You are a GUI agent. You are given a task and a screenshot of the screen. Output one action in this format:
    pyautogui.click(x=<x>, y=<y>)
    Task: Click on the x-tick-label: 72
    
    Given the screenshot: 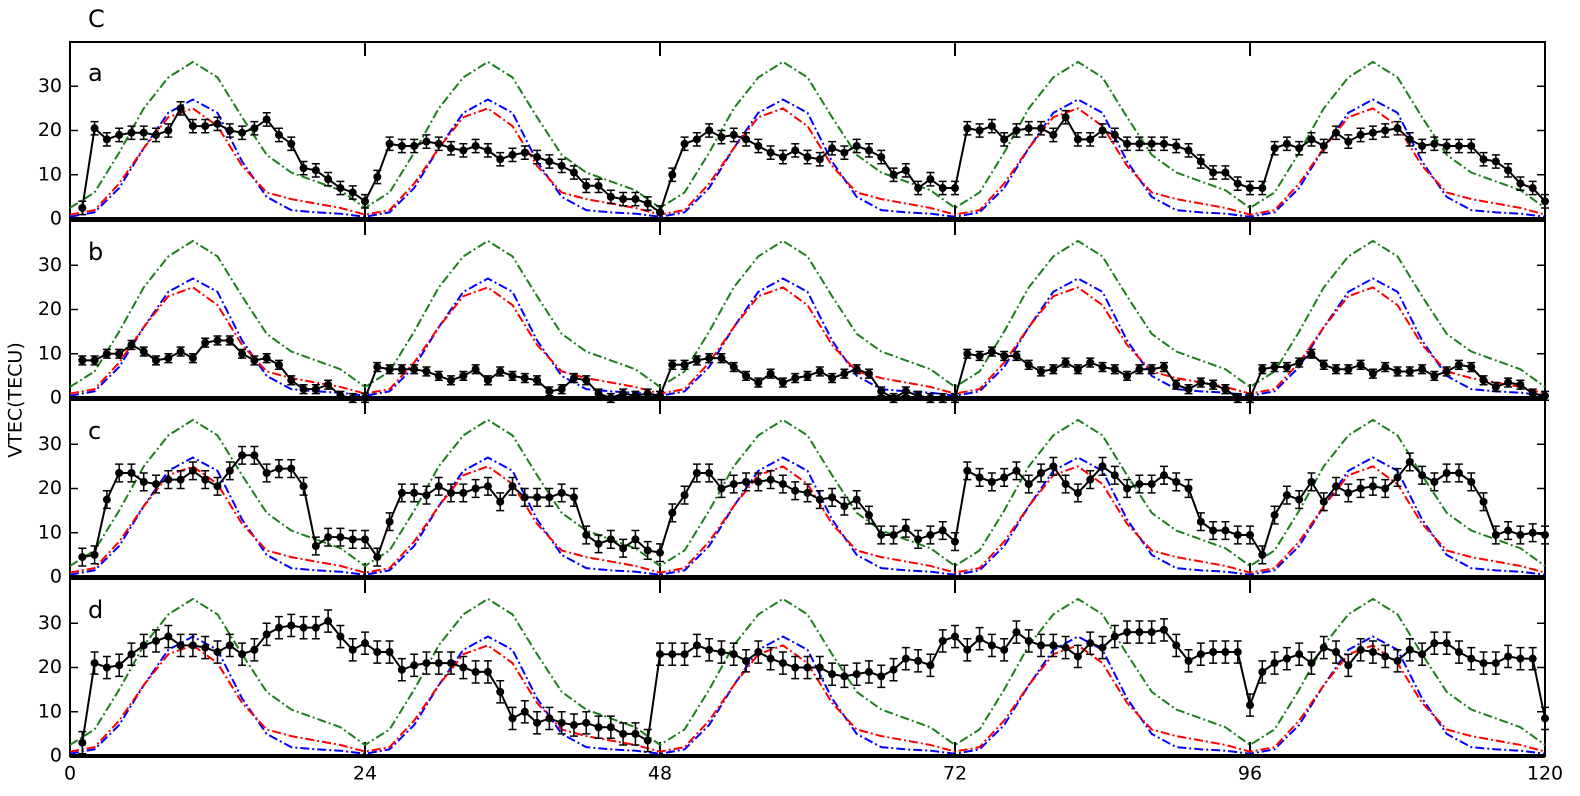 What is the action you would take?
    pyautogui.click(x=955, y=774)
    